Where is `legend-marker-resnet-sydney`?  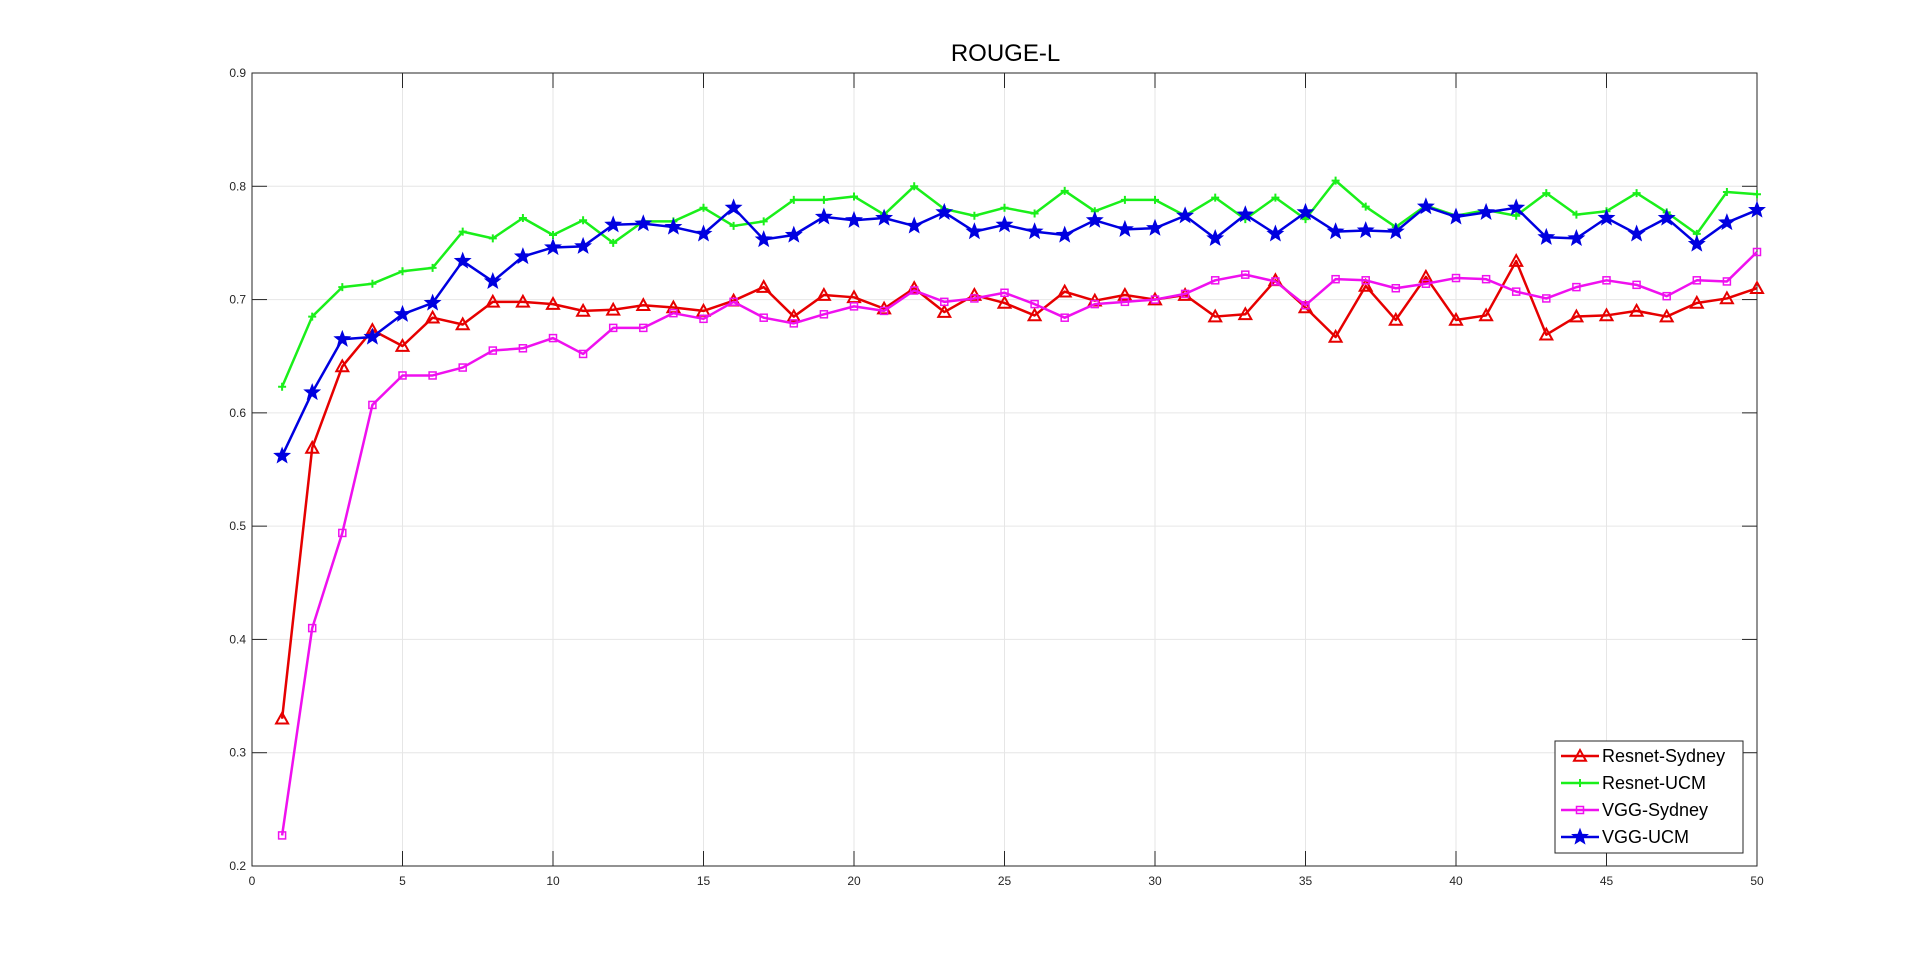 legend-marker-resnet-sydney is located at coordinates (1580, 754).